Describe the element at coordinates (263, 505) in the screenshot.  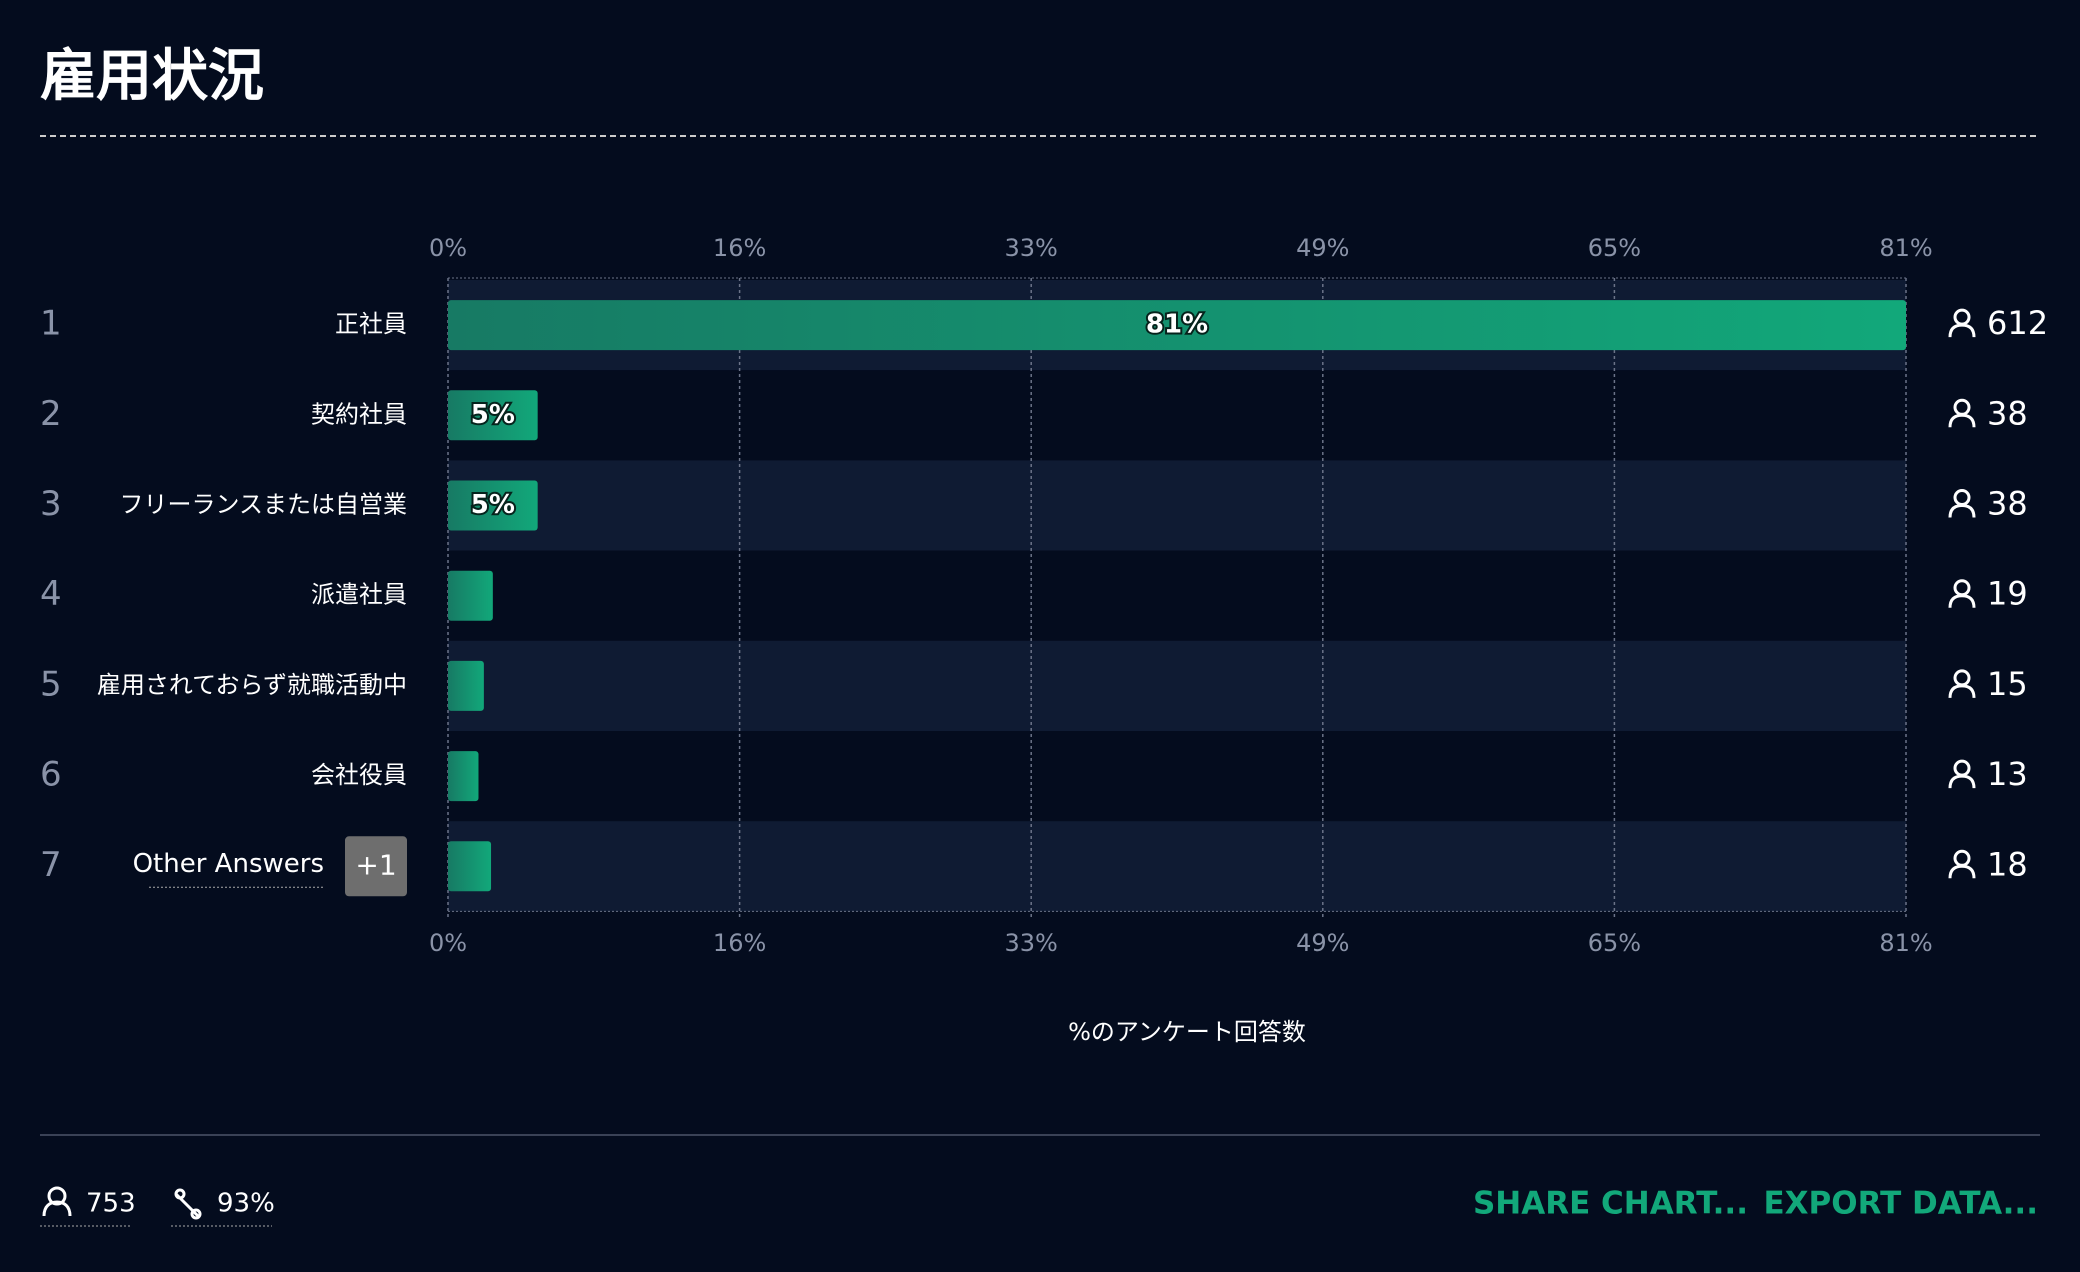
I see `category-label: フリーランスまたは自営業` at that location.